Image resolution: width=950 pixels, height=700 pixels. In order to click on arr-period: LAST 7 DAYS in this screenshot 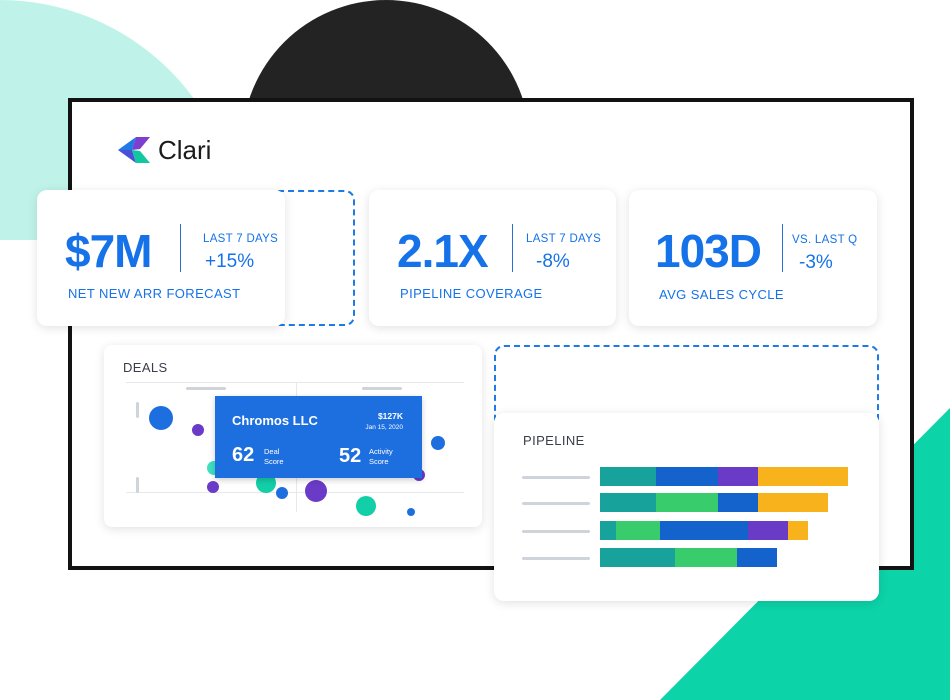, I will do `click(241, 239)`.